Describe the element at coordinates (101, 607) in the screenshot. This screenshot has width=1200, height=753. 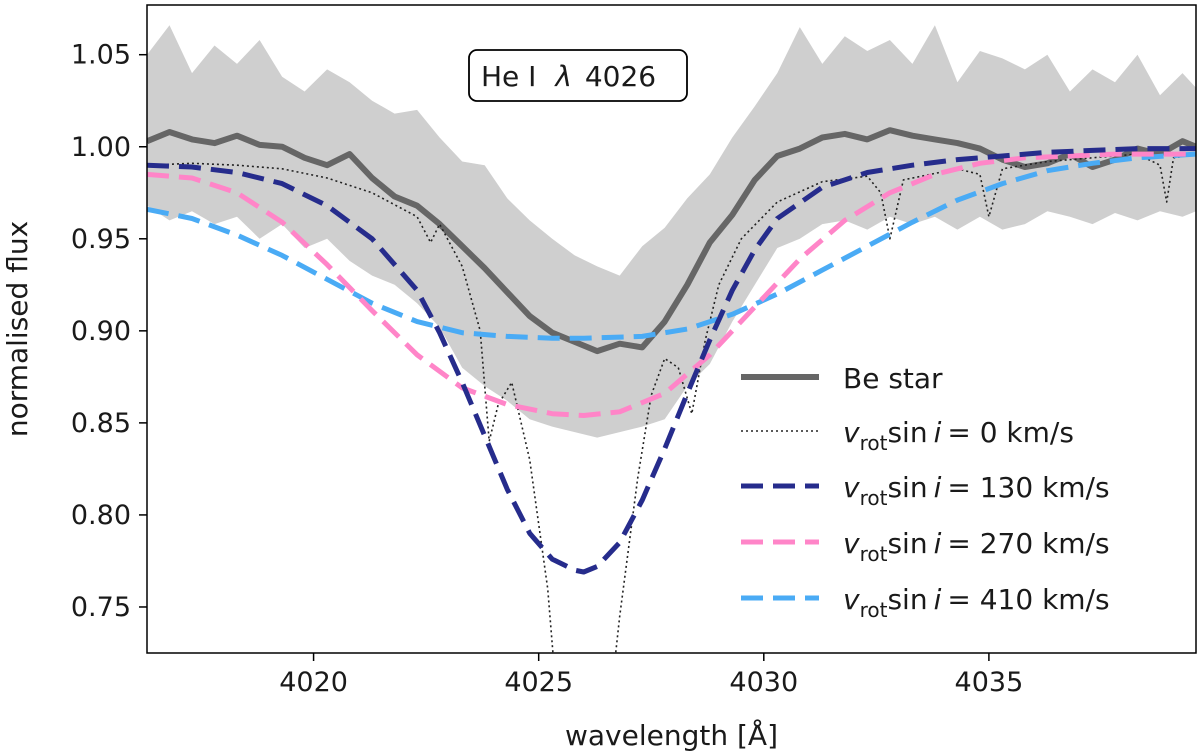
I see `y-tick-label: 0.75` at that location.